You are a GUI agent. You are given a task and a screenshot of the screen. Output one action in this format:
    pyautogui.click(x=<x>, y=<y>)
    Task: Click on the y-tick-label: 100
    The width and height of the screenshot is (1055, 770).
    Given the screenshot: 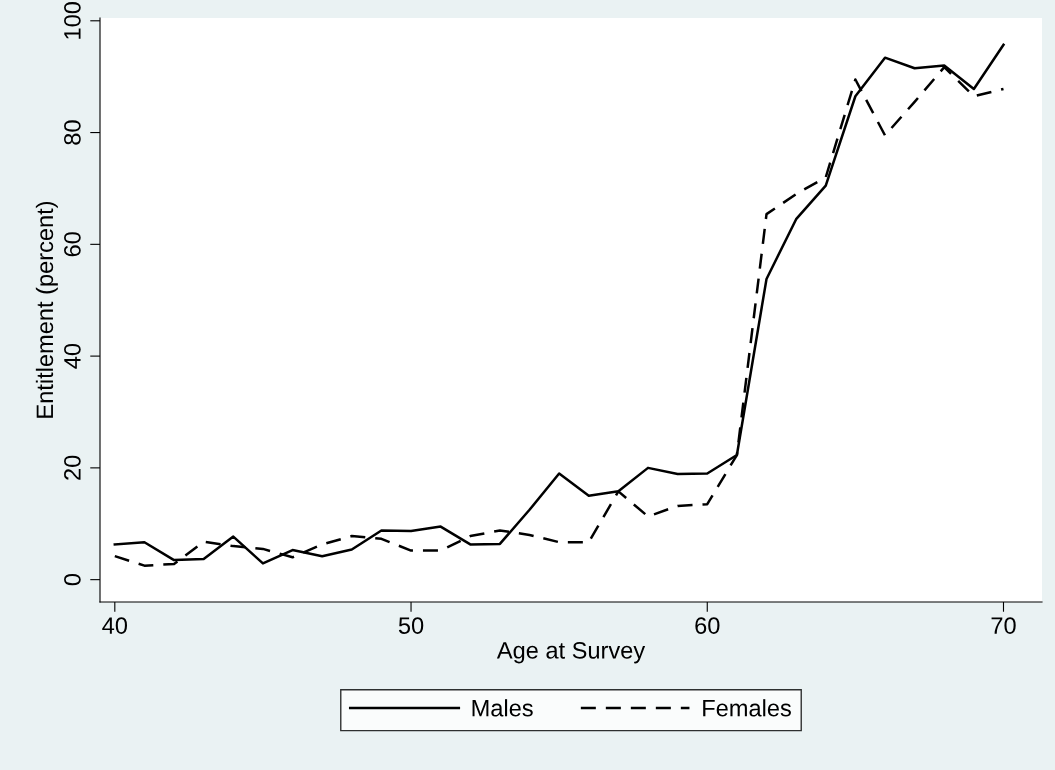 What is the action you would take?
    pyautogui.click(x=72, y=20)
    